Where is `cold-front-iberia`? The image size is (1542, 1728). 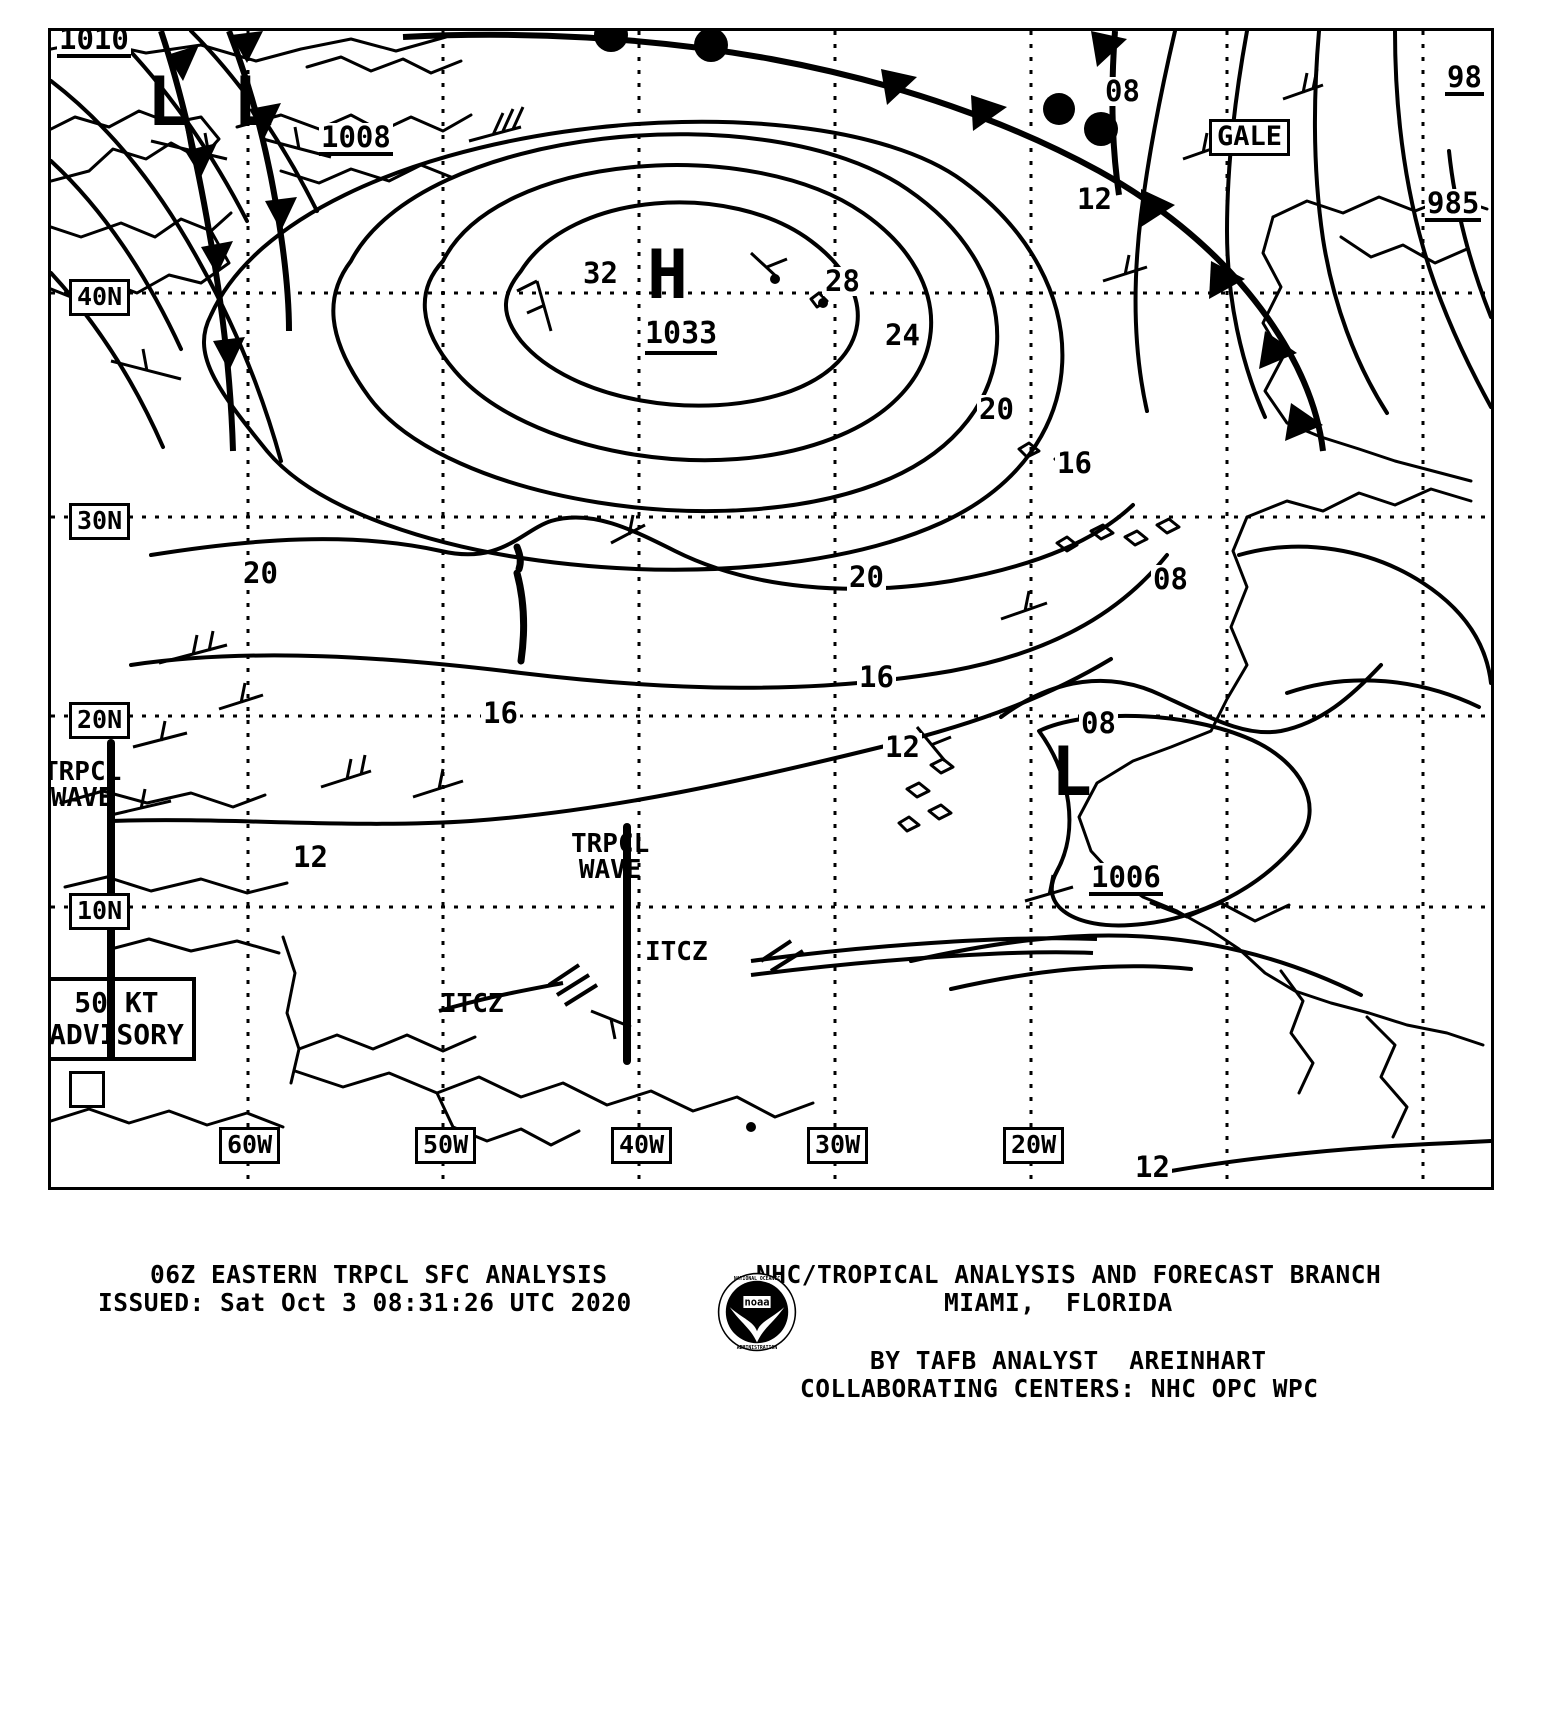 cold-front-iberia is located at coordinates (1115, 113).